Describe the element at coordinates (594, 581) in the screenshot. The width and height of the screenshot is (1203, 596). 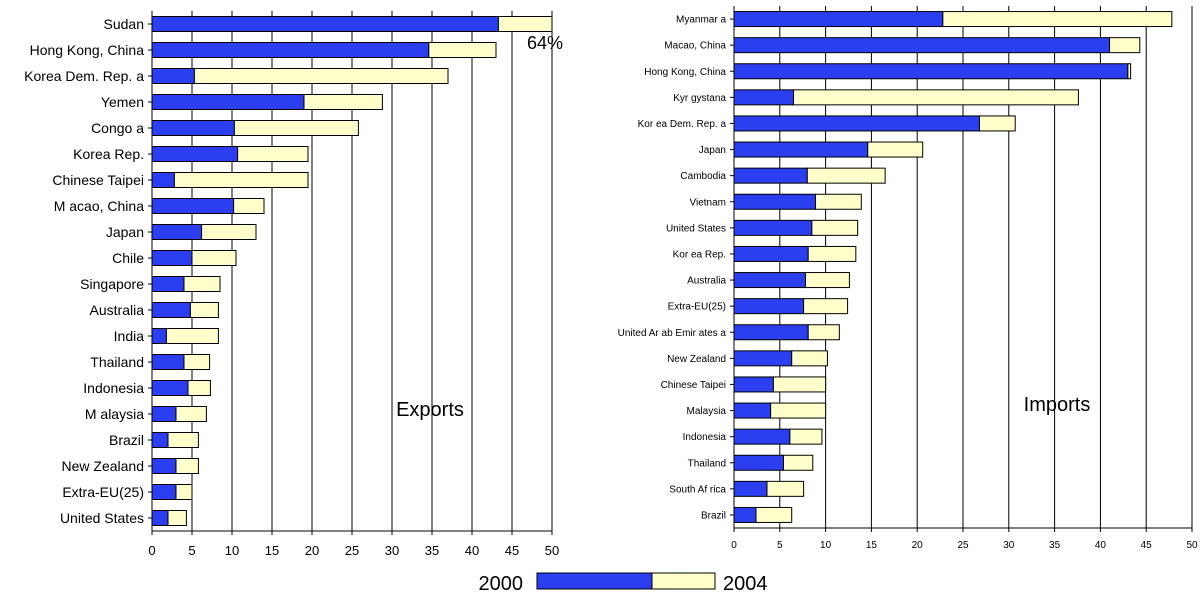
I see `legend-swatch-2000` at that location.